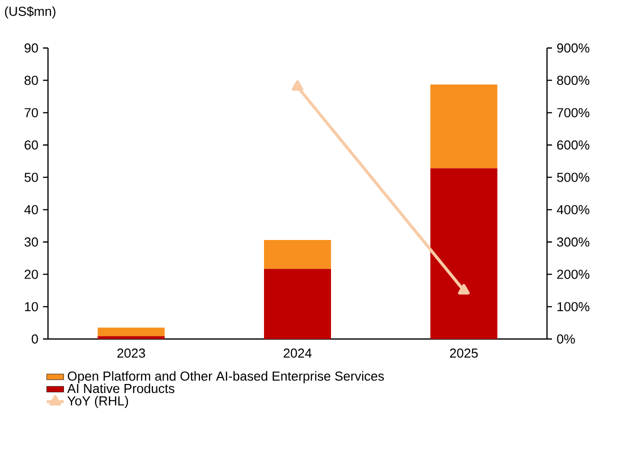 This screenshot has height=449, width=637. What do you see at coordinates (298, 353) in the screenshot?
I see `x-tick-label: 2024` at bounding box center [298, 353].